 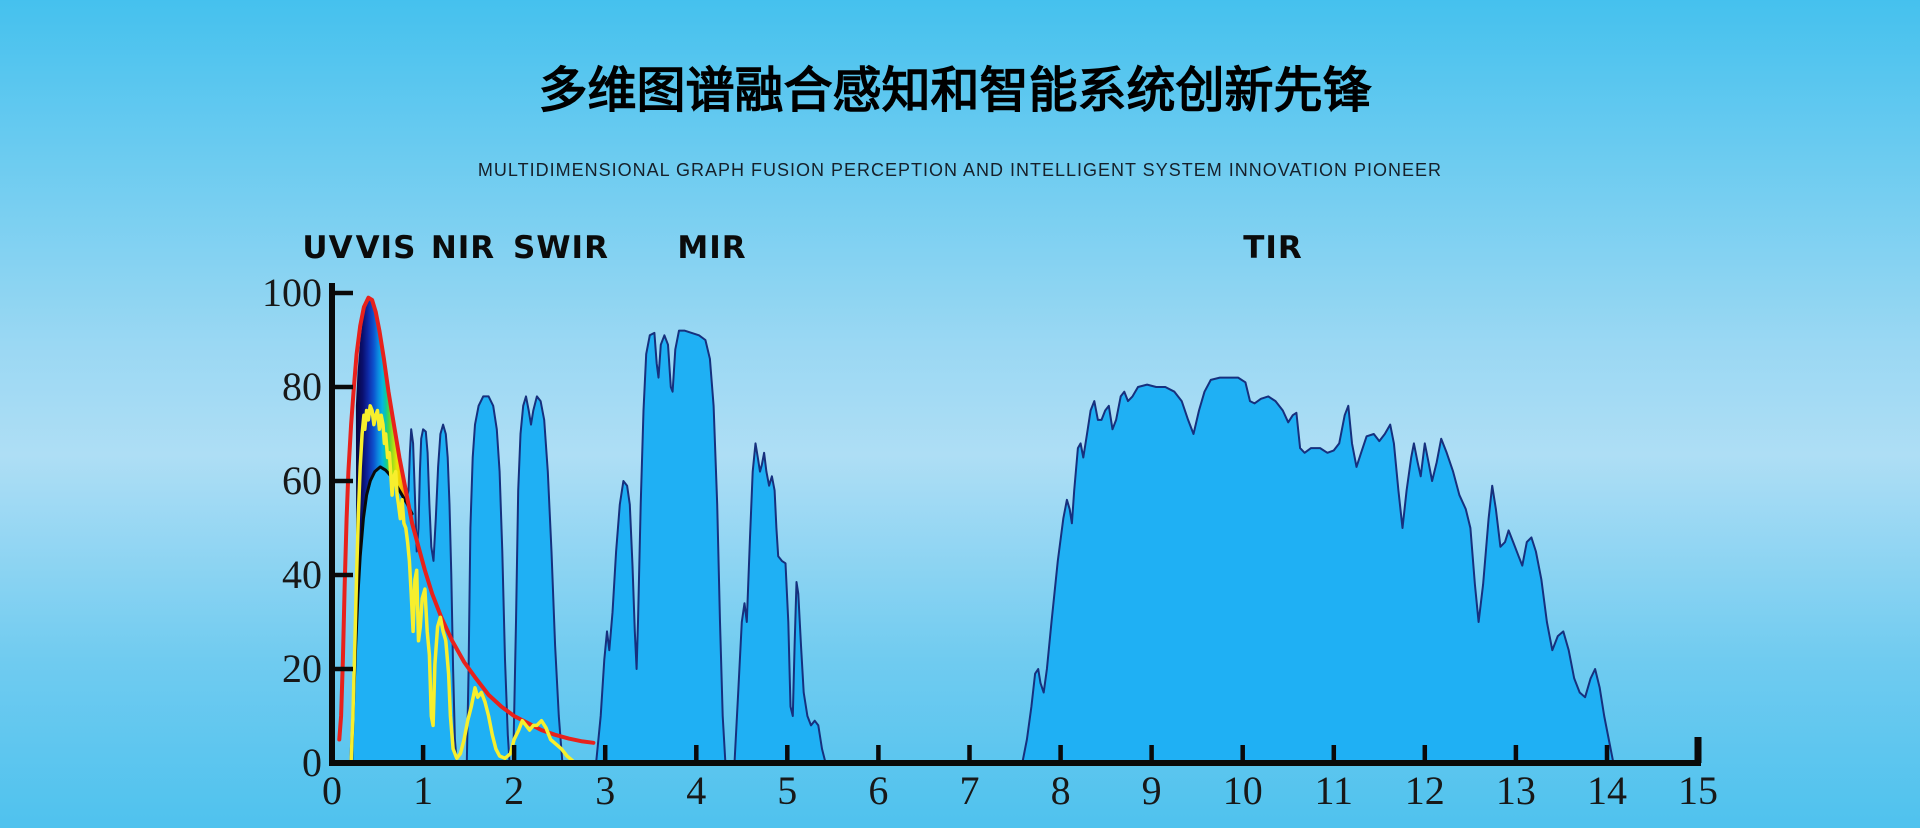 What do you see at coordinates (696, 790) in the screenshot?
I see `x-tick-label-4: 4` at bounding box center [696, 790].